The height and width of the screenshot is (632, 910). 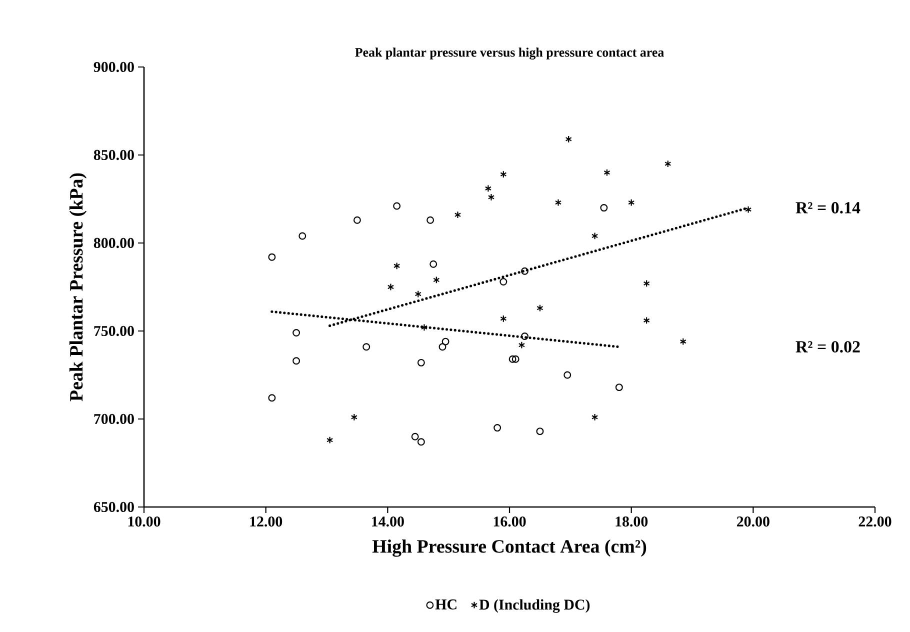 I want to click on x-axis-title: High Pressure Contact Area (cm²), so click(x=509, y=548).